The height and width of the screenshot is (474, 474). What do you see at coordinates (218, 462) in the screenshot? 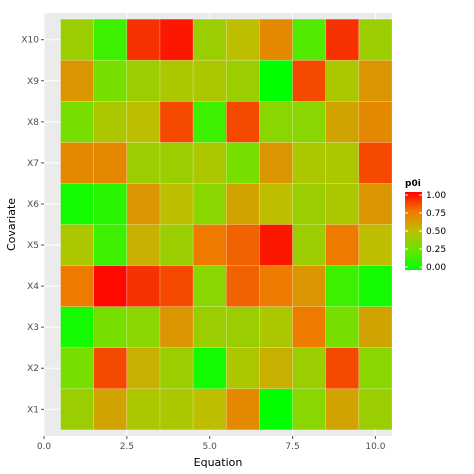
I see `x-axis-title: Equation` at bounding box center [218, 462].